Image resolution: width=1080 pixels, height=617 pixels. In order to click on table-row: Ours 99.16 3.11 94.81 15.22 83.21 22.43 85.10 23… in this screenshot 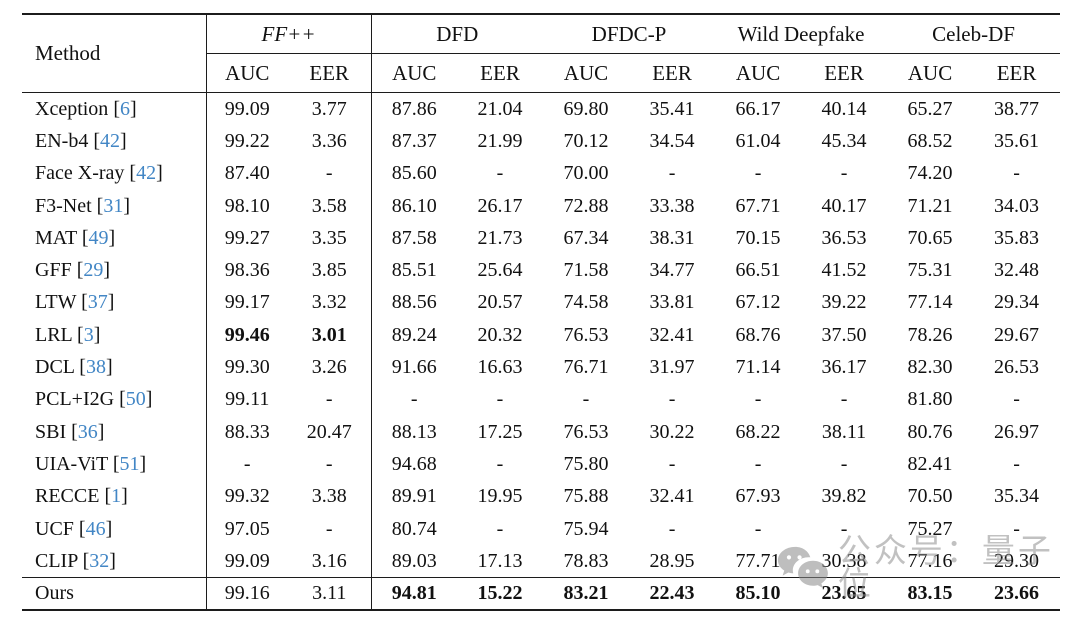, I will do `click(541, 594)`.